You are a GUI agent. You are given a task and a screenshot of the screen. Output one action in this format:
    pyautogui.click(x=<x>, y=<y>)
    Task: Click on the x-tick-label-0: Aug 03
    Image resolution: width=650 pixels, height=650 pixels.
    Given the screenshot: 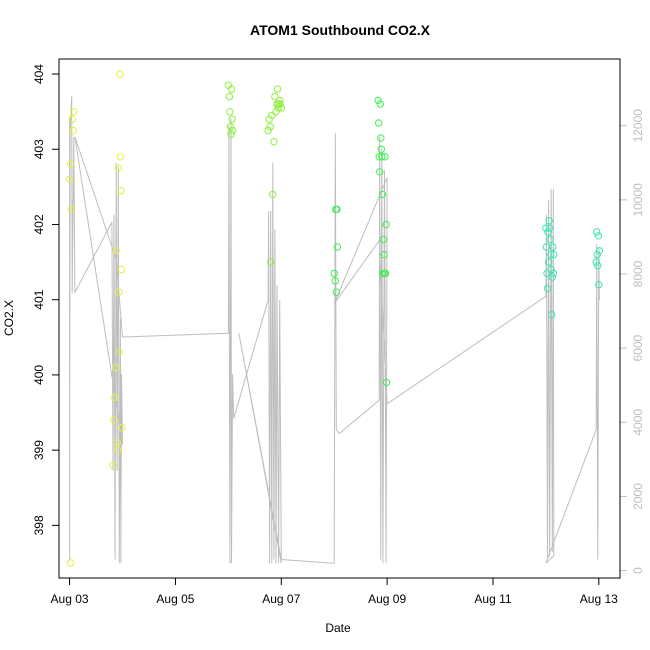 What is the action you would take?
    pyautogui.click(x=70, y=599)
    